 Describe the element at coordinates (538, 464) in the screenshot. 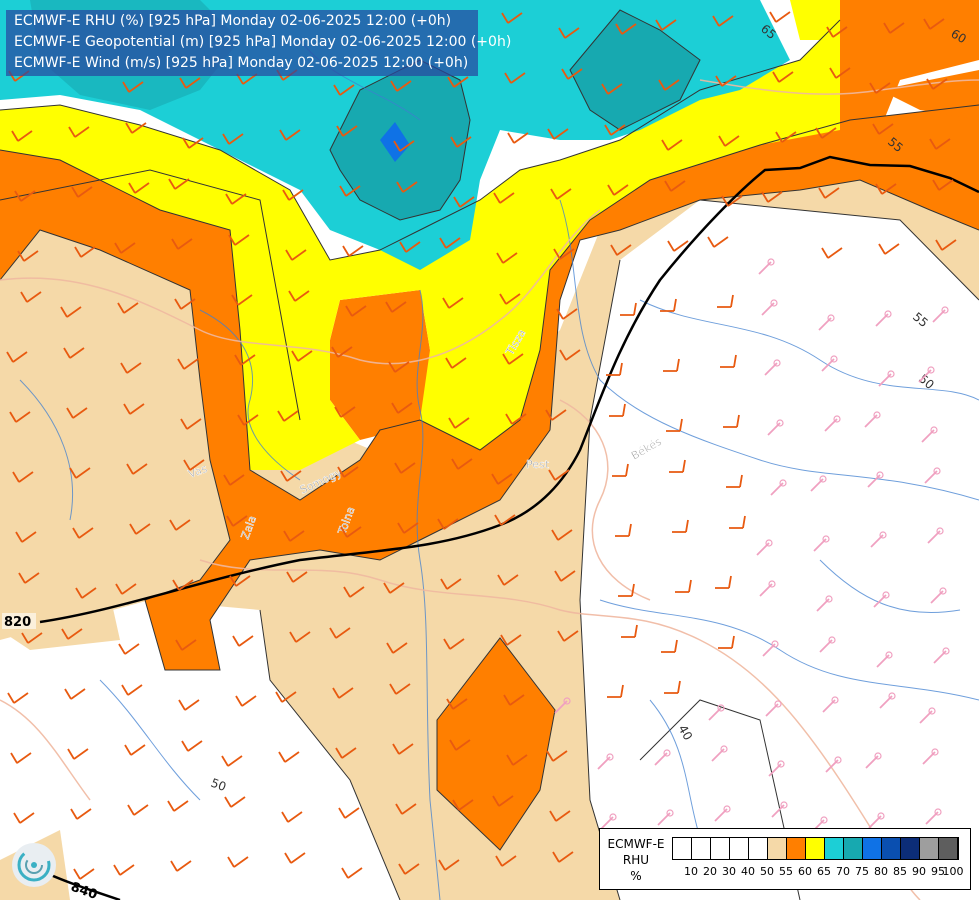

I see `place-label: Pest` at that location.